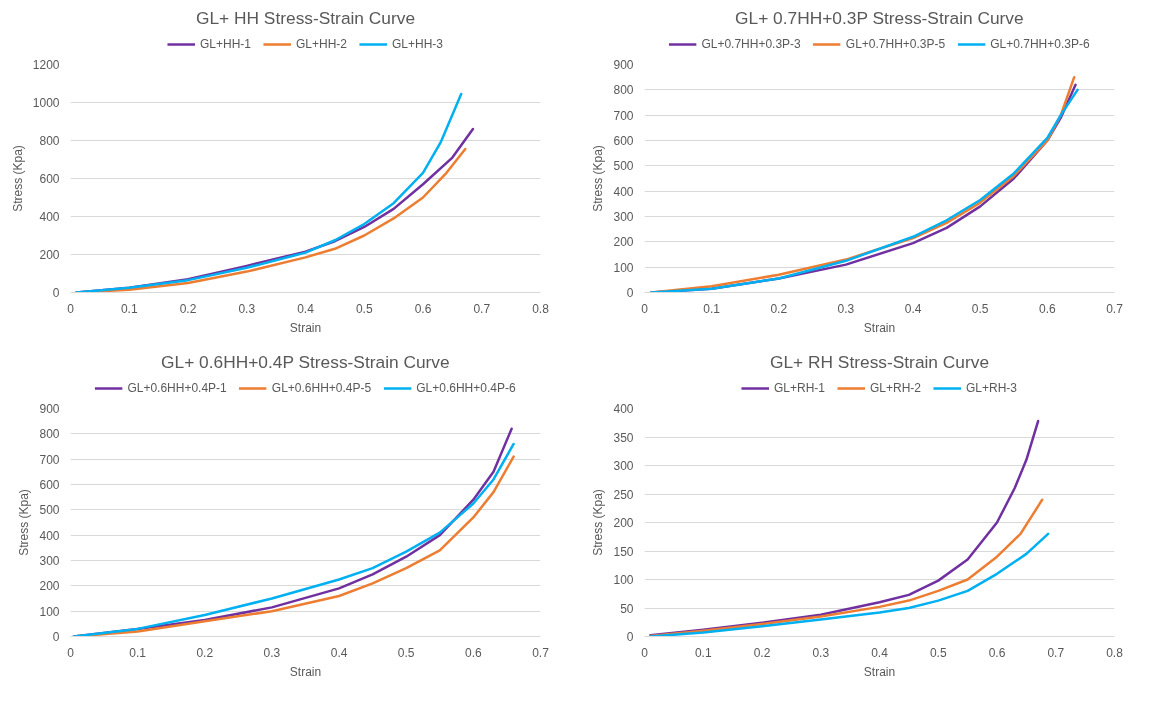  Describe the element at coordinates (305, 17) in the screenshot. I see `chart-title: GL+ HH Stress-Strain Curve` at that location.